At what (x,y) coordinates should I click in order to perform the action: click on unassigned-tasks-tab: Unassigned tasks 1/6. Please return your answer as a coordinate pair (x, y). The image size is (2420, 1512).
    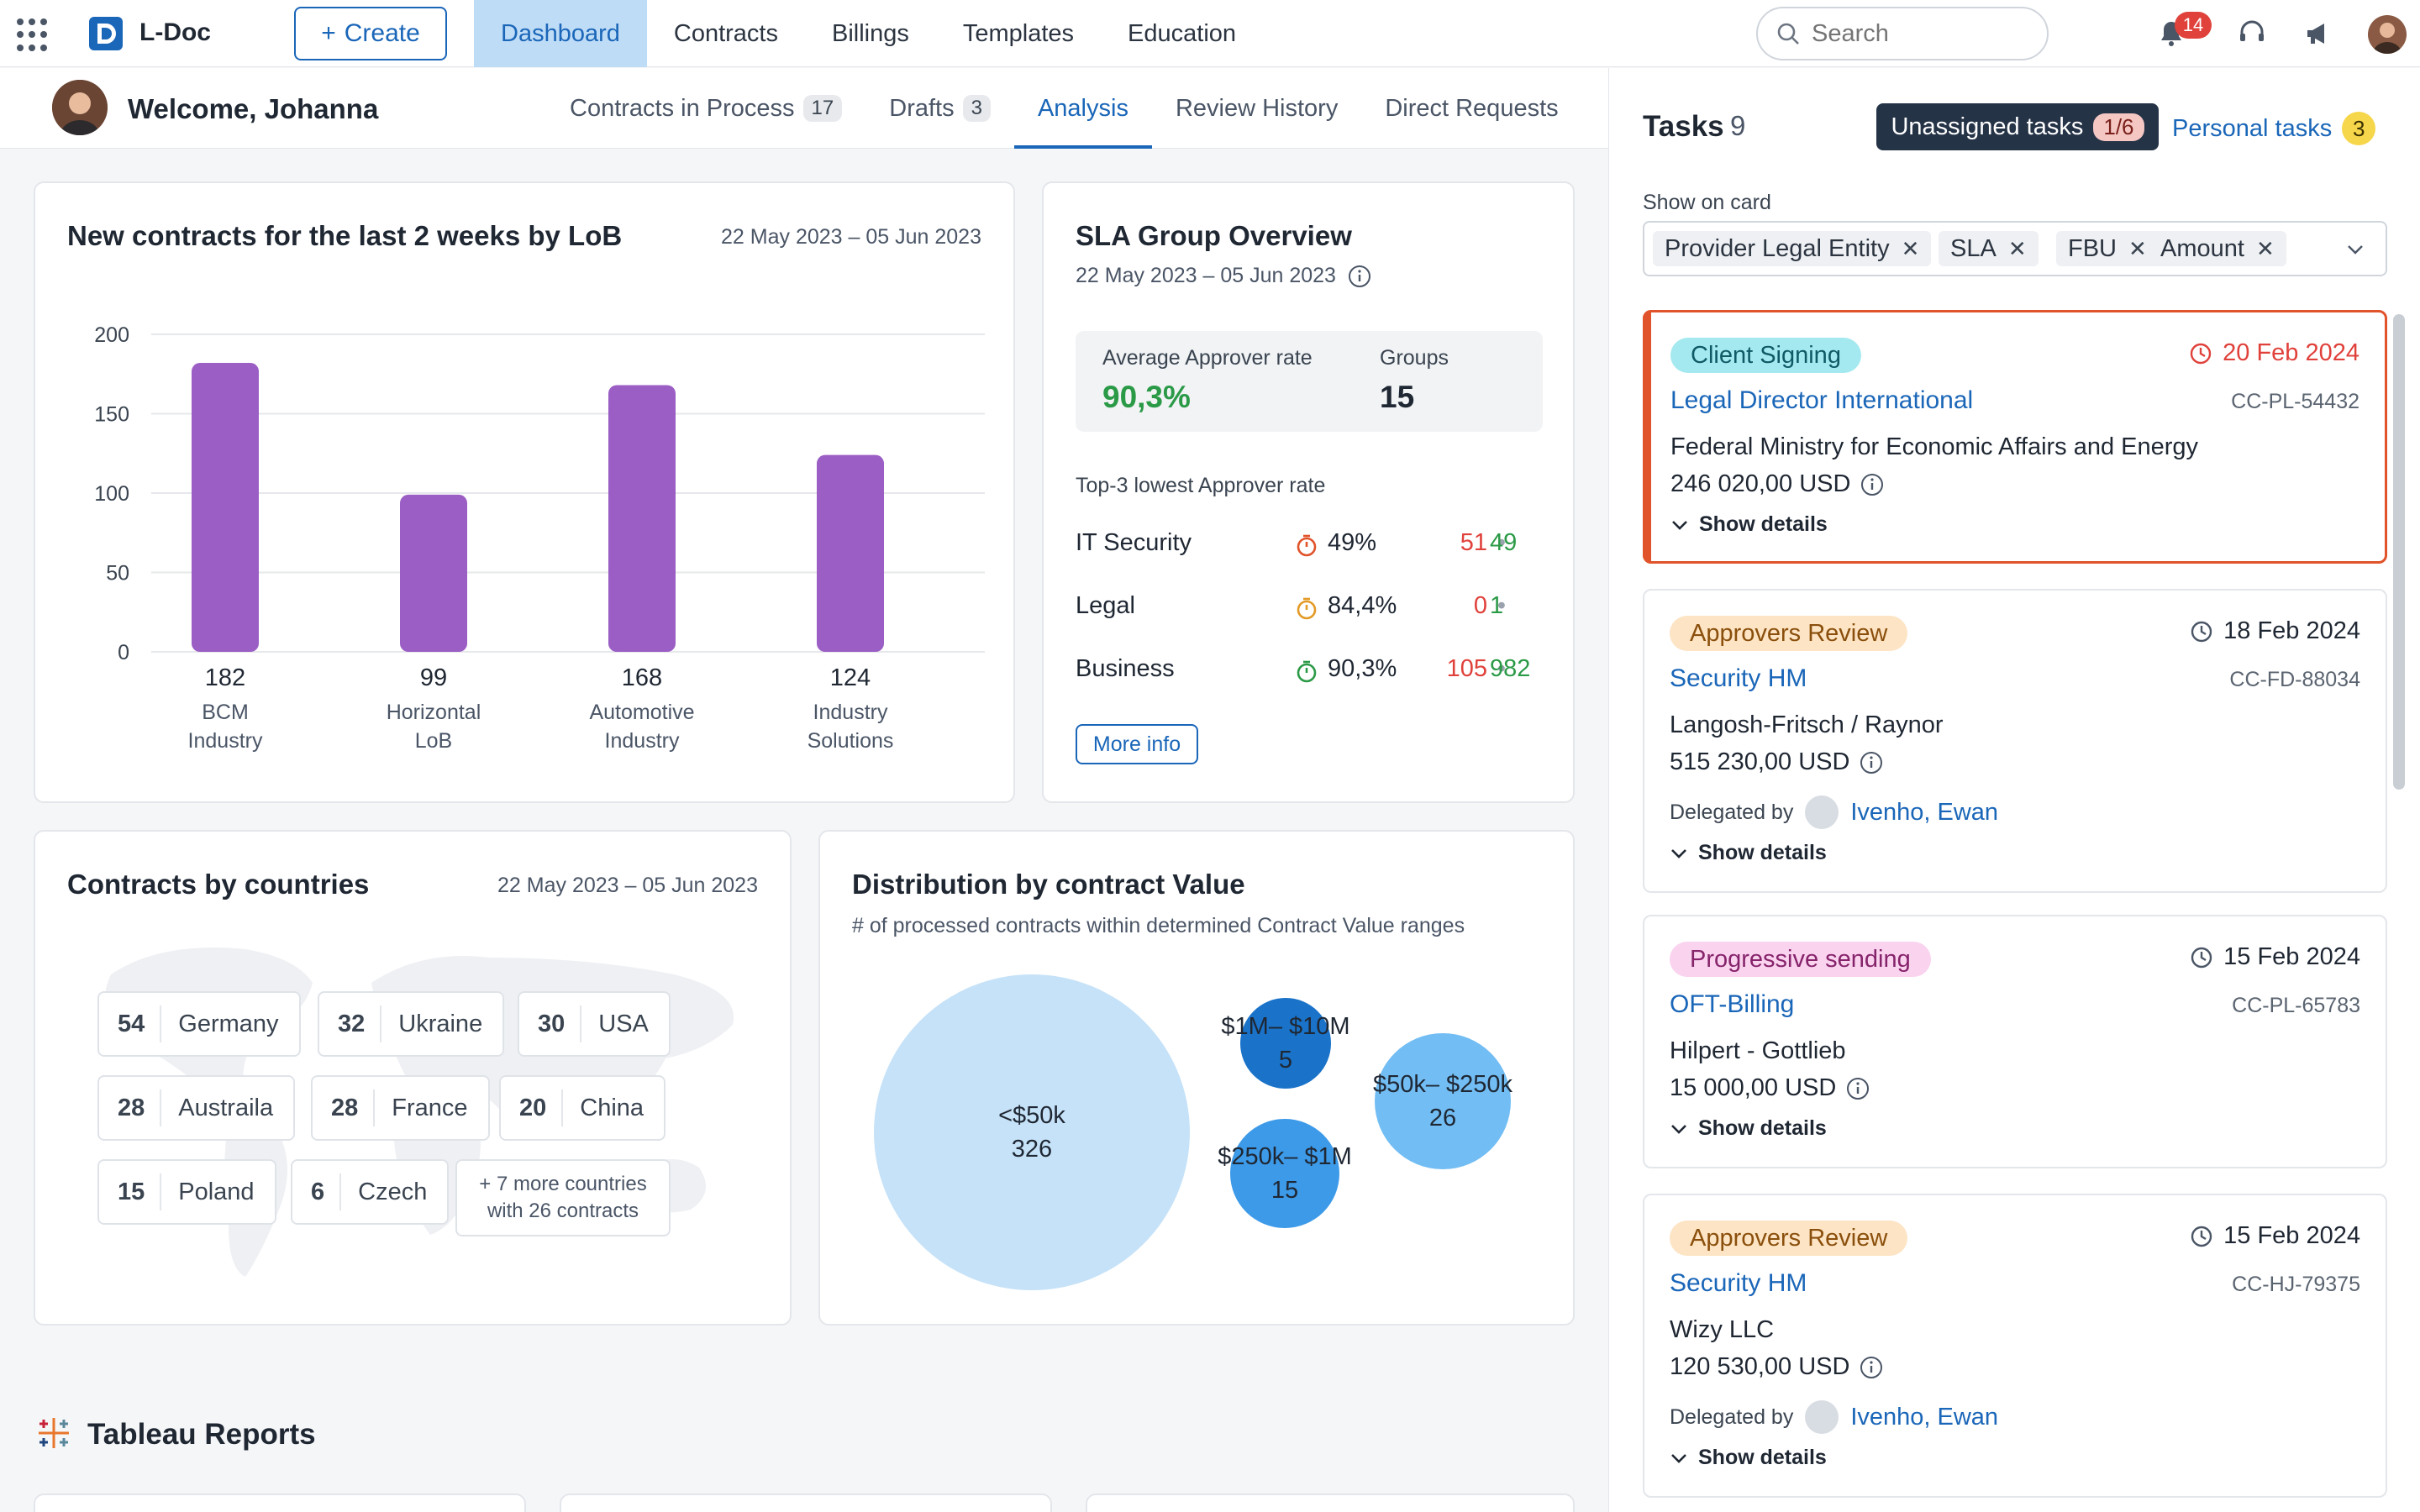
    Looking at the image, I should click on (2017, 126).